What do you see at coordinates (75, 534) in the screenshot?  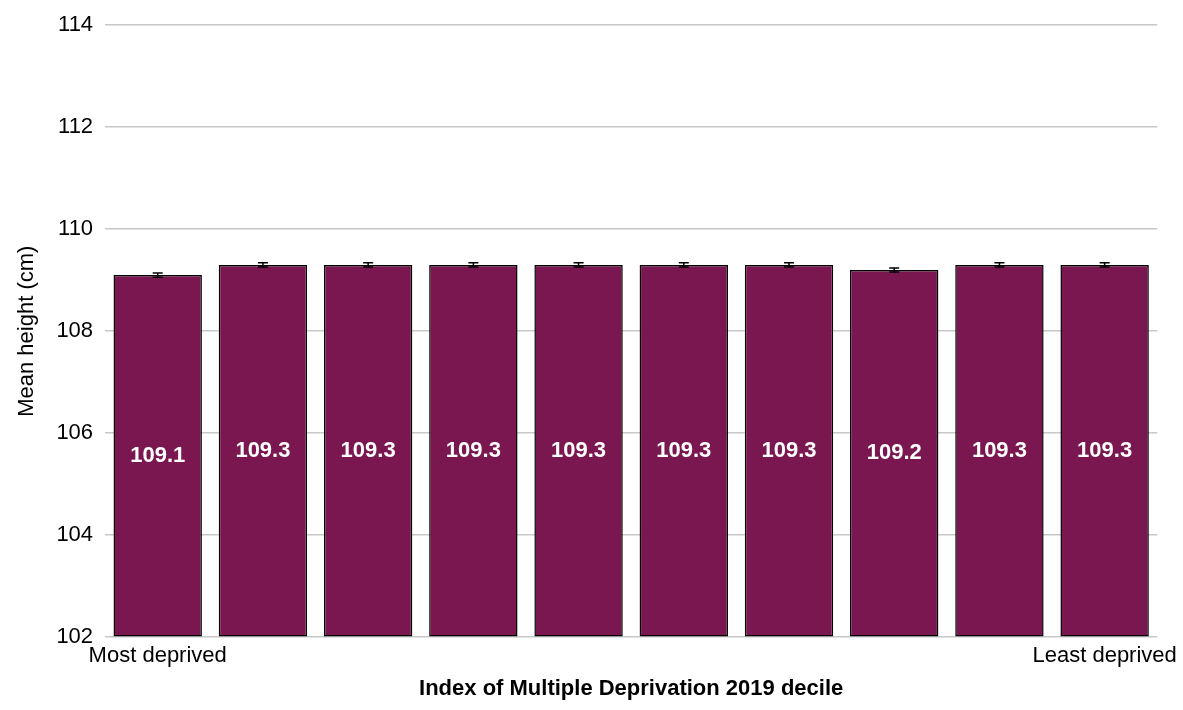 I see `y-tick-label: 104` at bounding box center [75, 534].